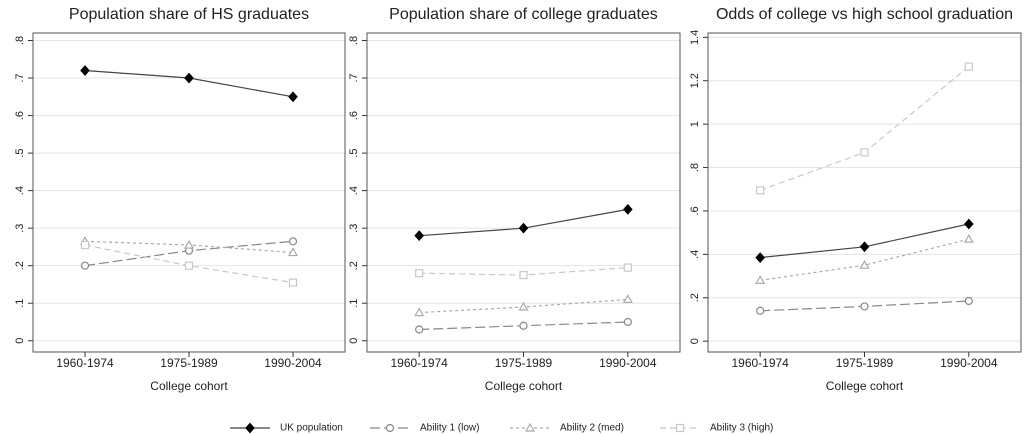 The width and height of the screenshot is (1034, 434). I want to click on y-tick-label: 1.2, so click(695, 80).